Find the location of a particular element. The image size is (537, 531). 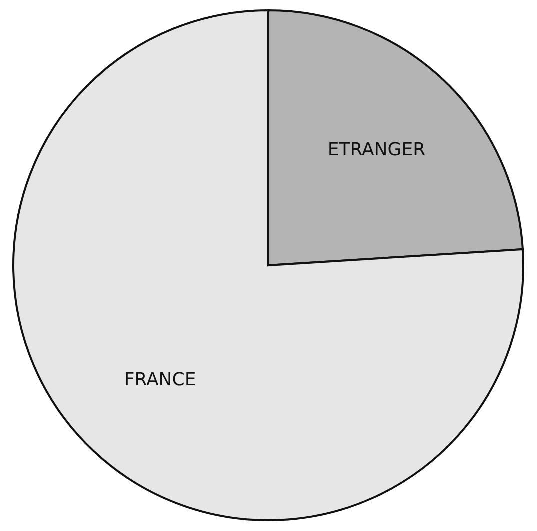

slice-label: FRANCE is located at coordinates (160, 380).